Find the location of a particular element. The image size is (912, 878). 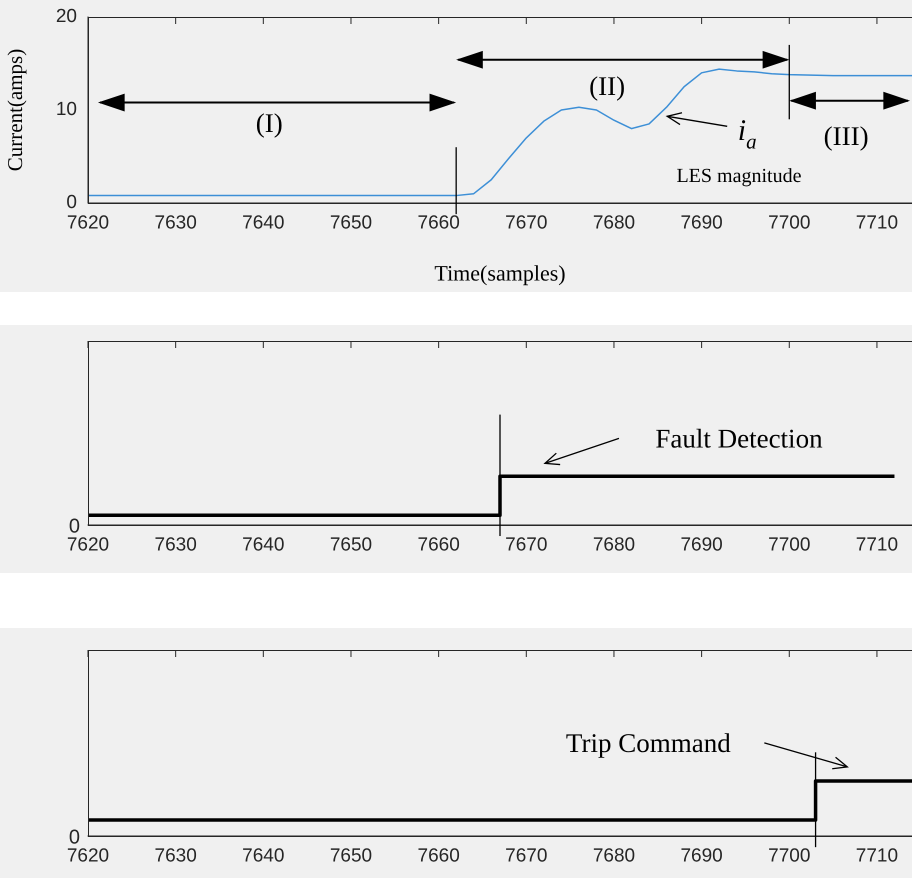

y-tick-label: 0 is located at coordinates (71, 203).